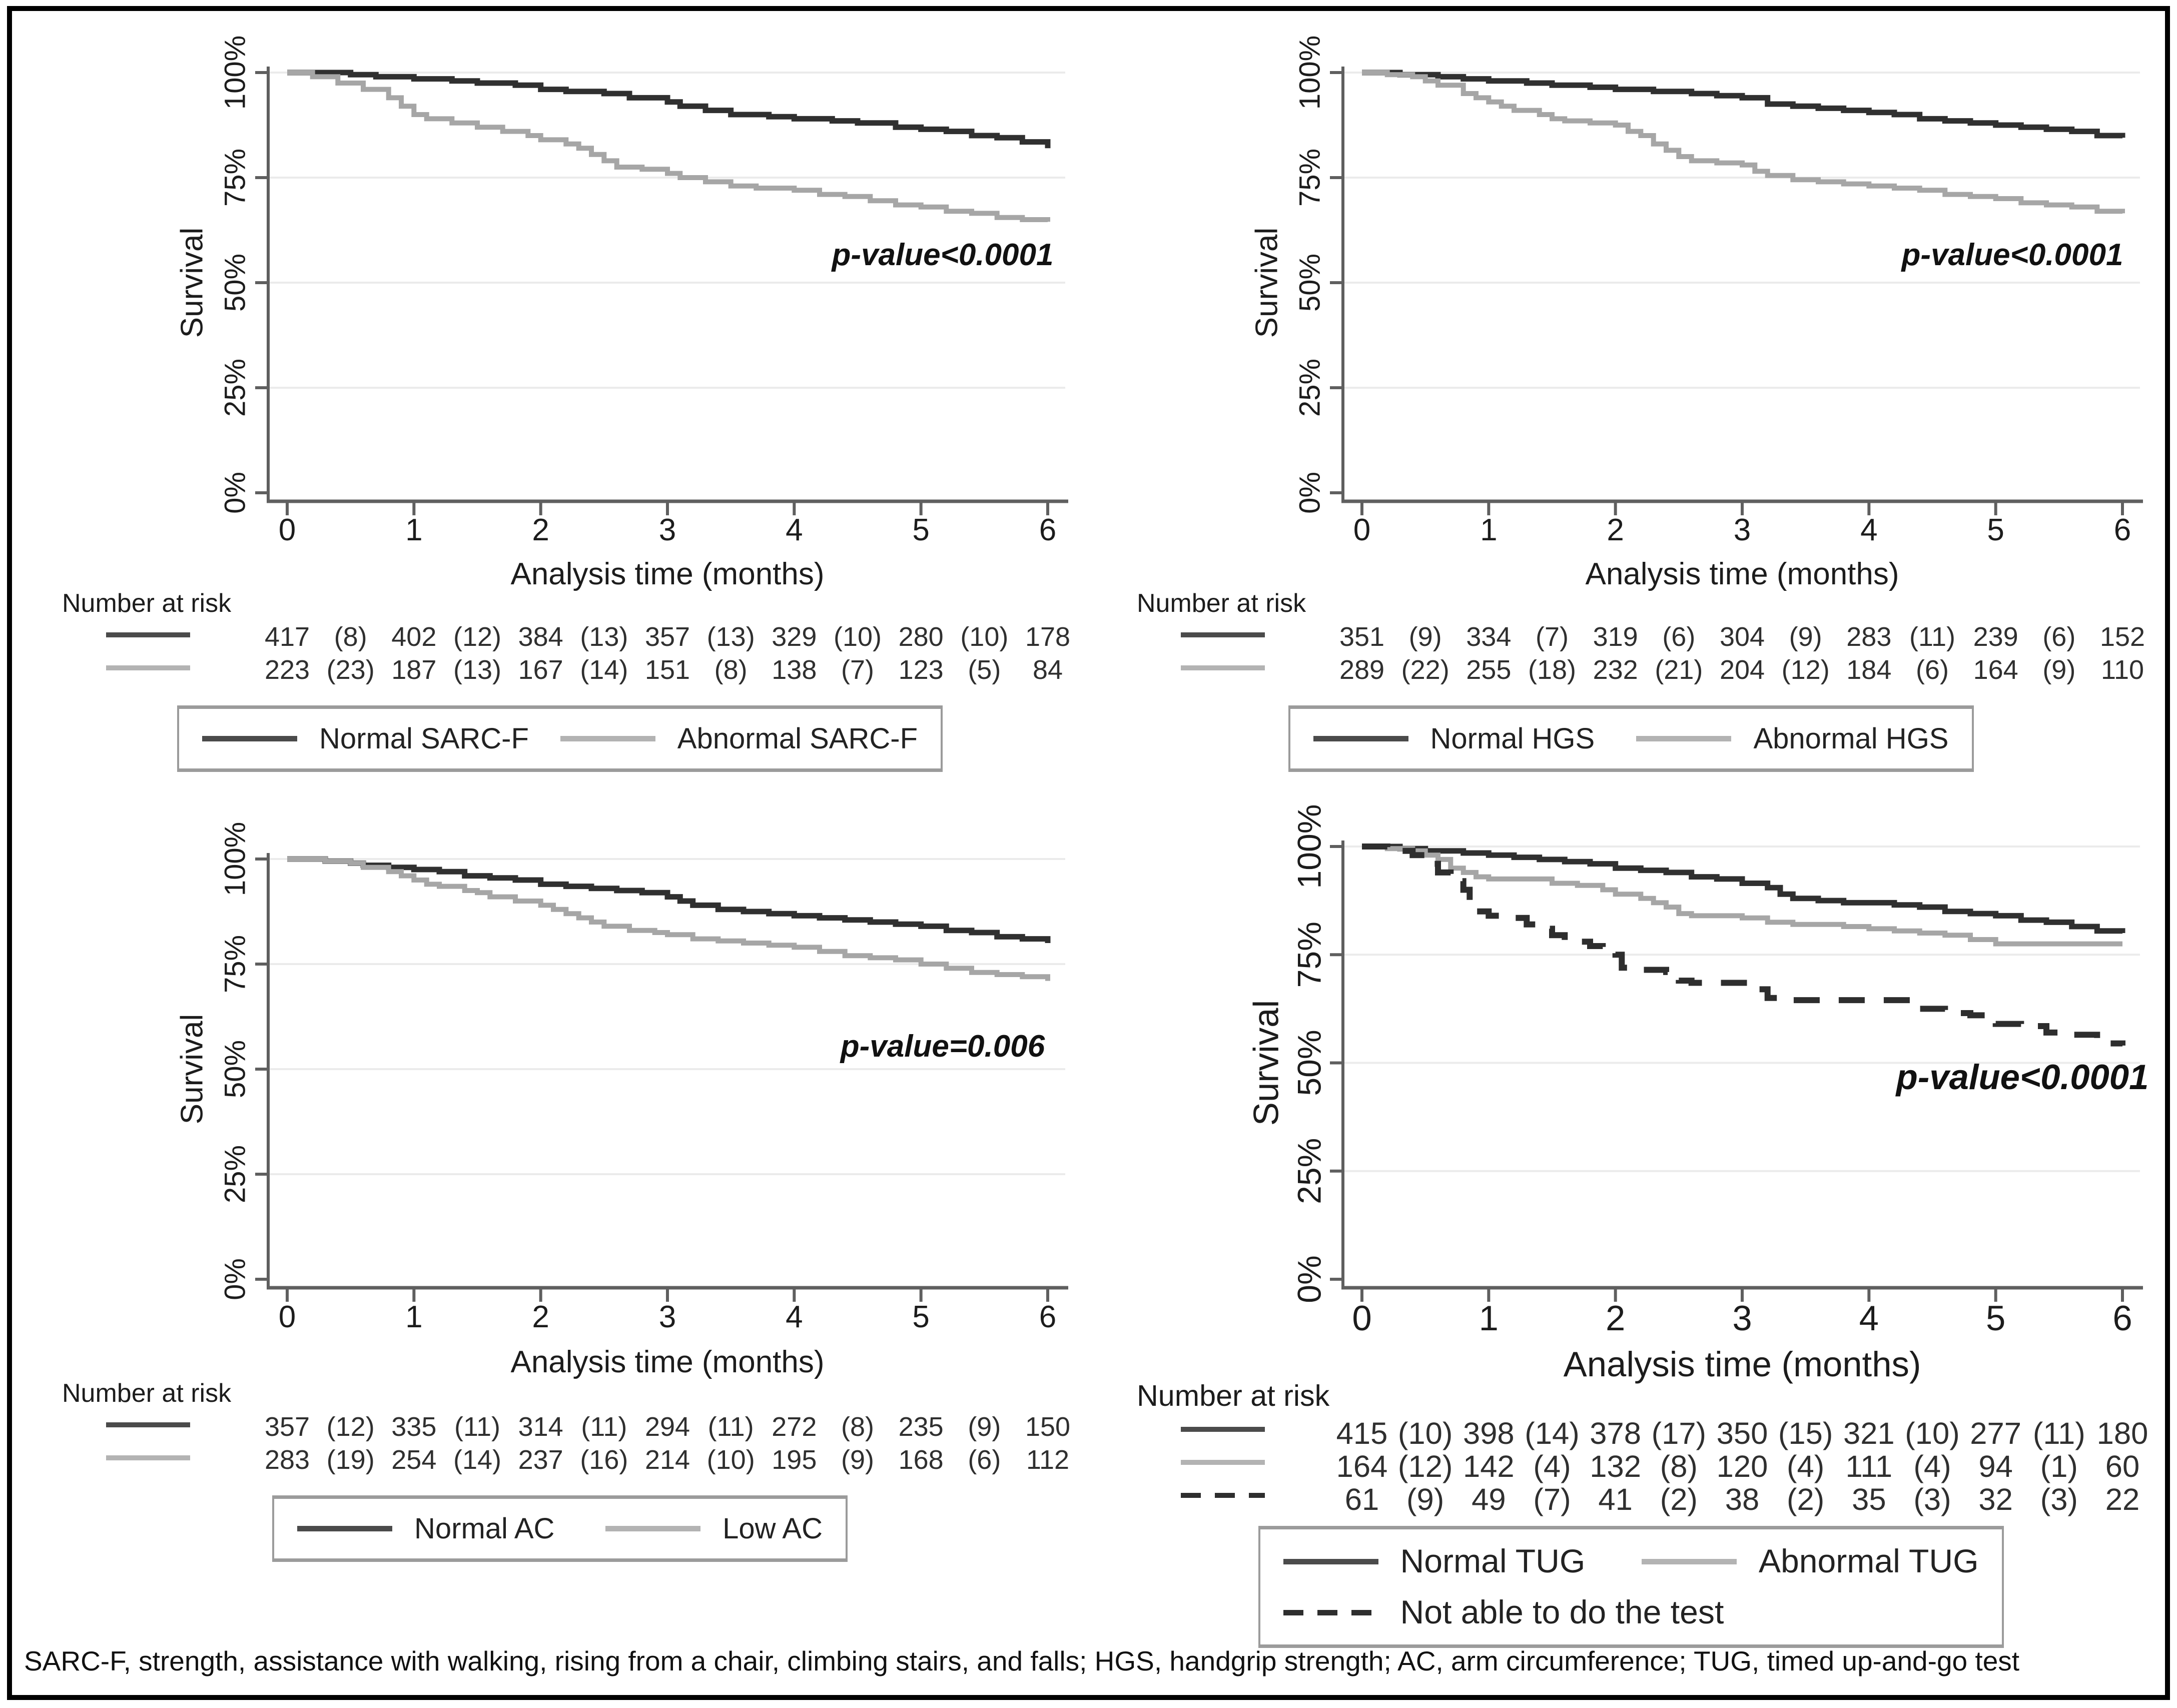 The height and width of the screenshot is (1708, 2177). What do you see at coordinates (540, 1317) in the screenshot?
I see `x-tick-label: 2` at bounding box center [540, 1317].